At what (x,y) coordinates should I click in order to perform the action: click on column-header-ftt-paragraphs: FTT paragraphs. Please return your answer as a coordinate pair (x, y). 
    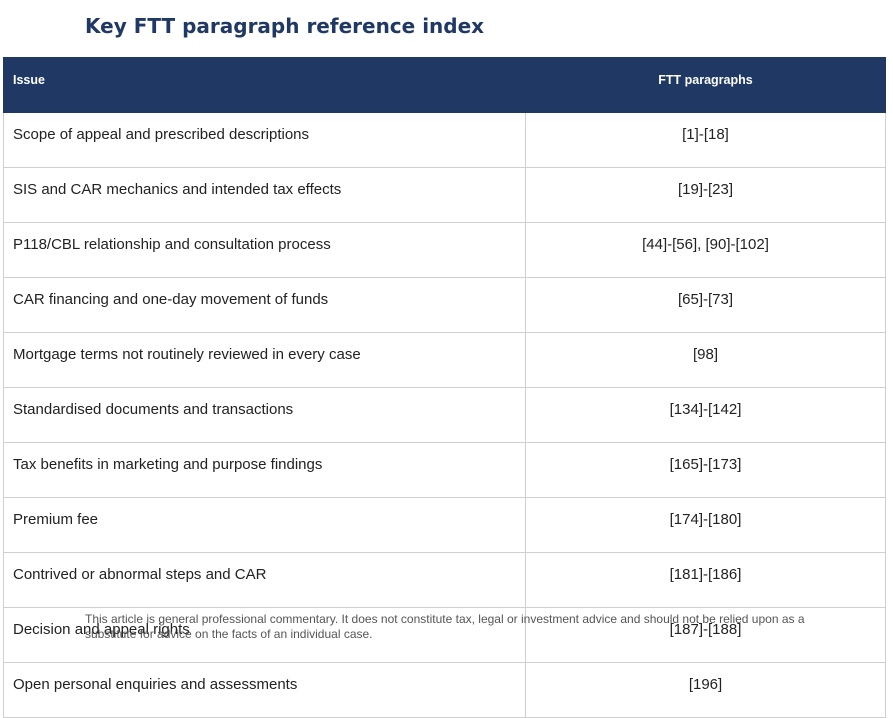
    Looking at the image, I should click on (705, 85).